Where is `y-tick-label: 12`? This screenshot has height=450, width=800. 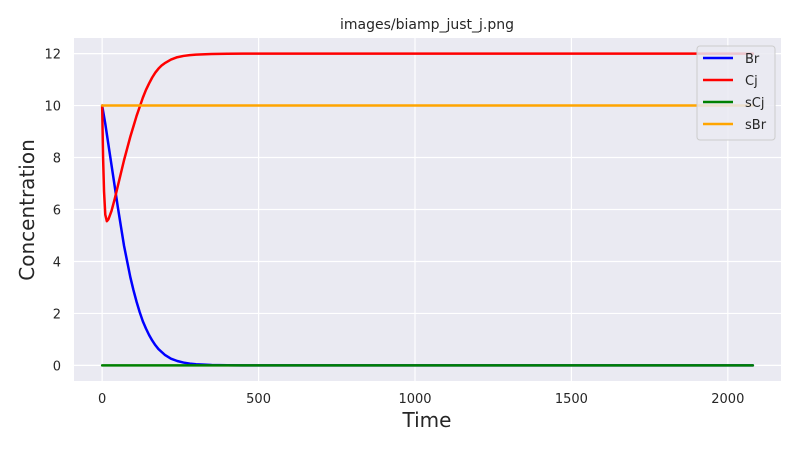 y-tick-label: 12 is located at coordinates (52, 55).